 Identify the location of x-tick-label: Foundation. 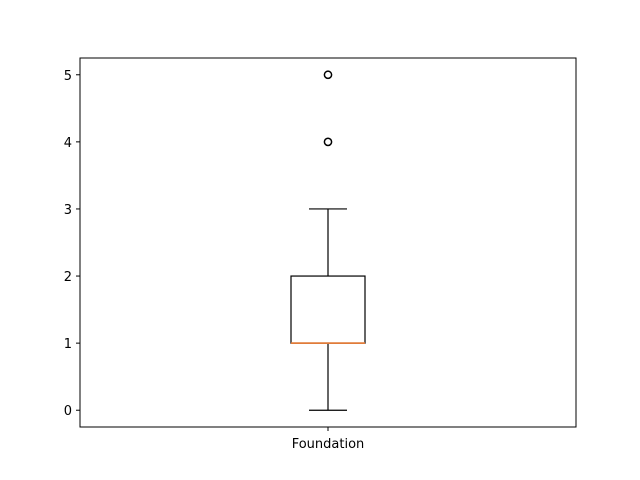
(328, 444).